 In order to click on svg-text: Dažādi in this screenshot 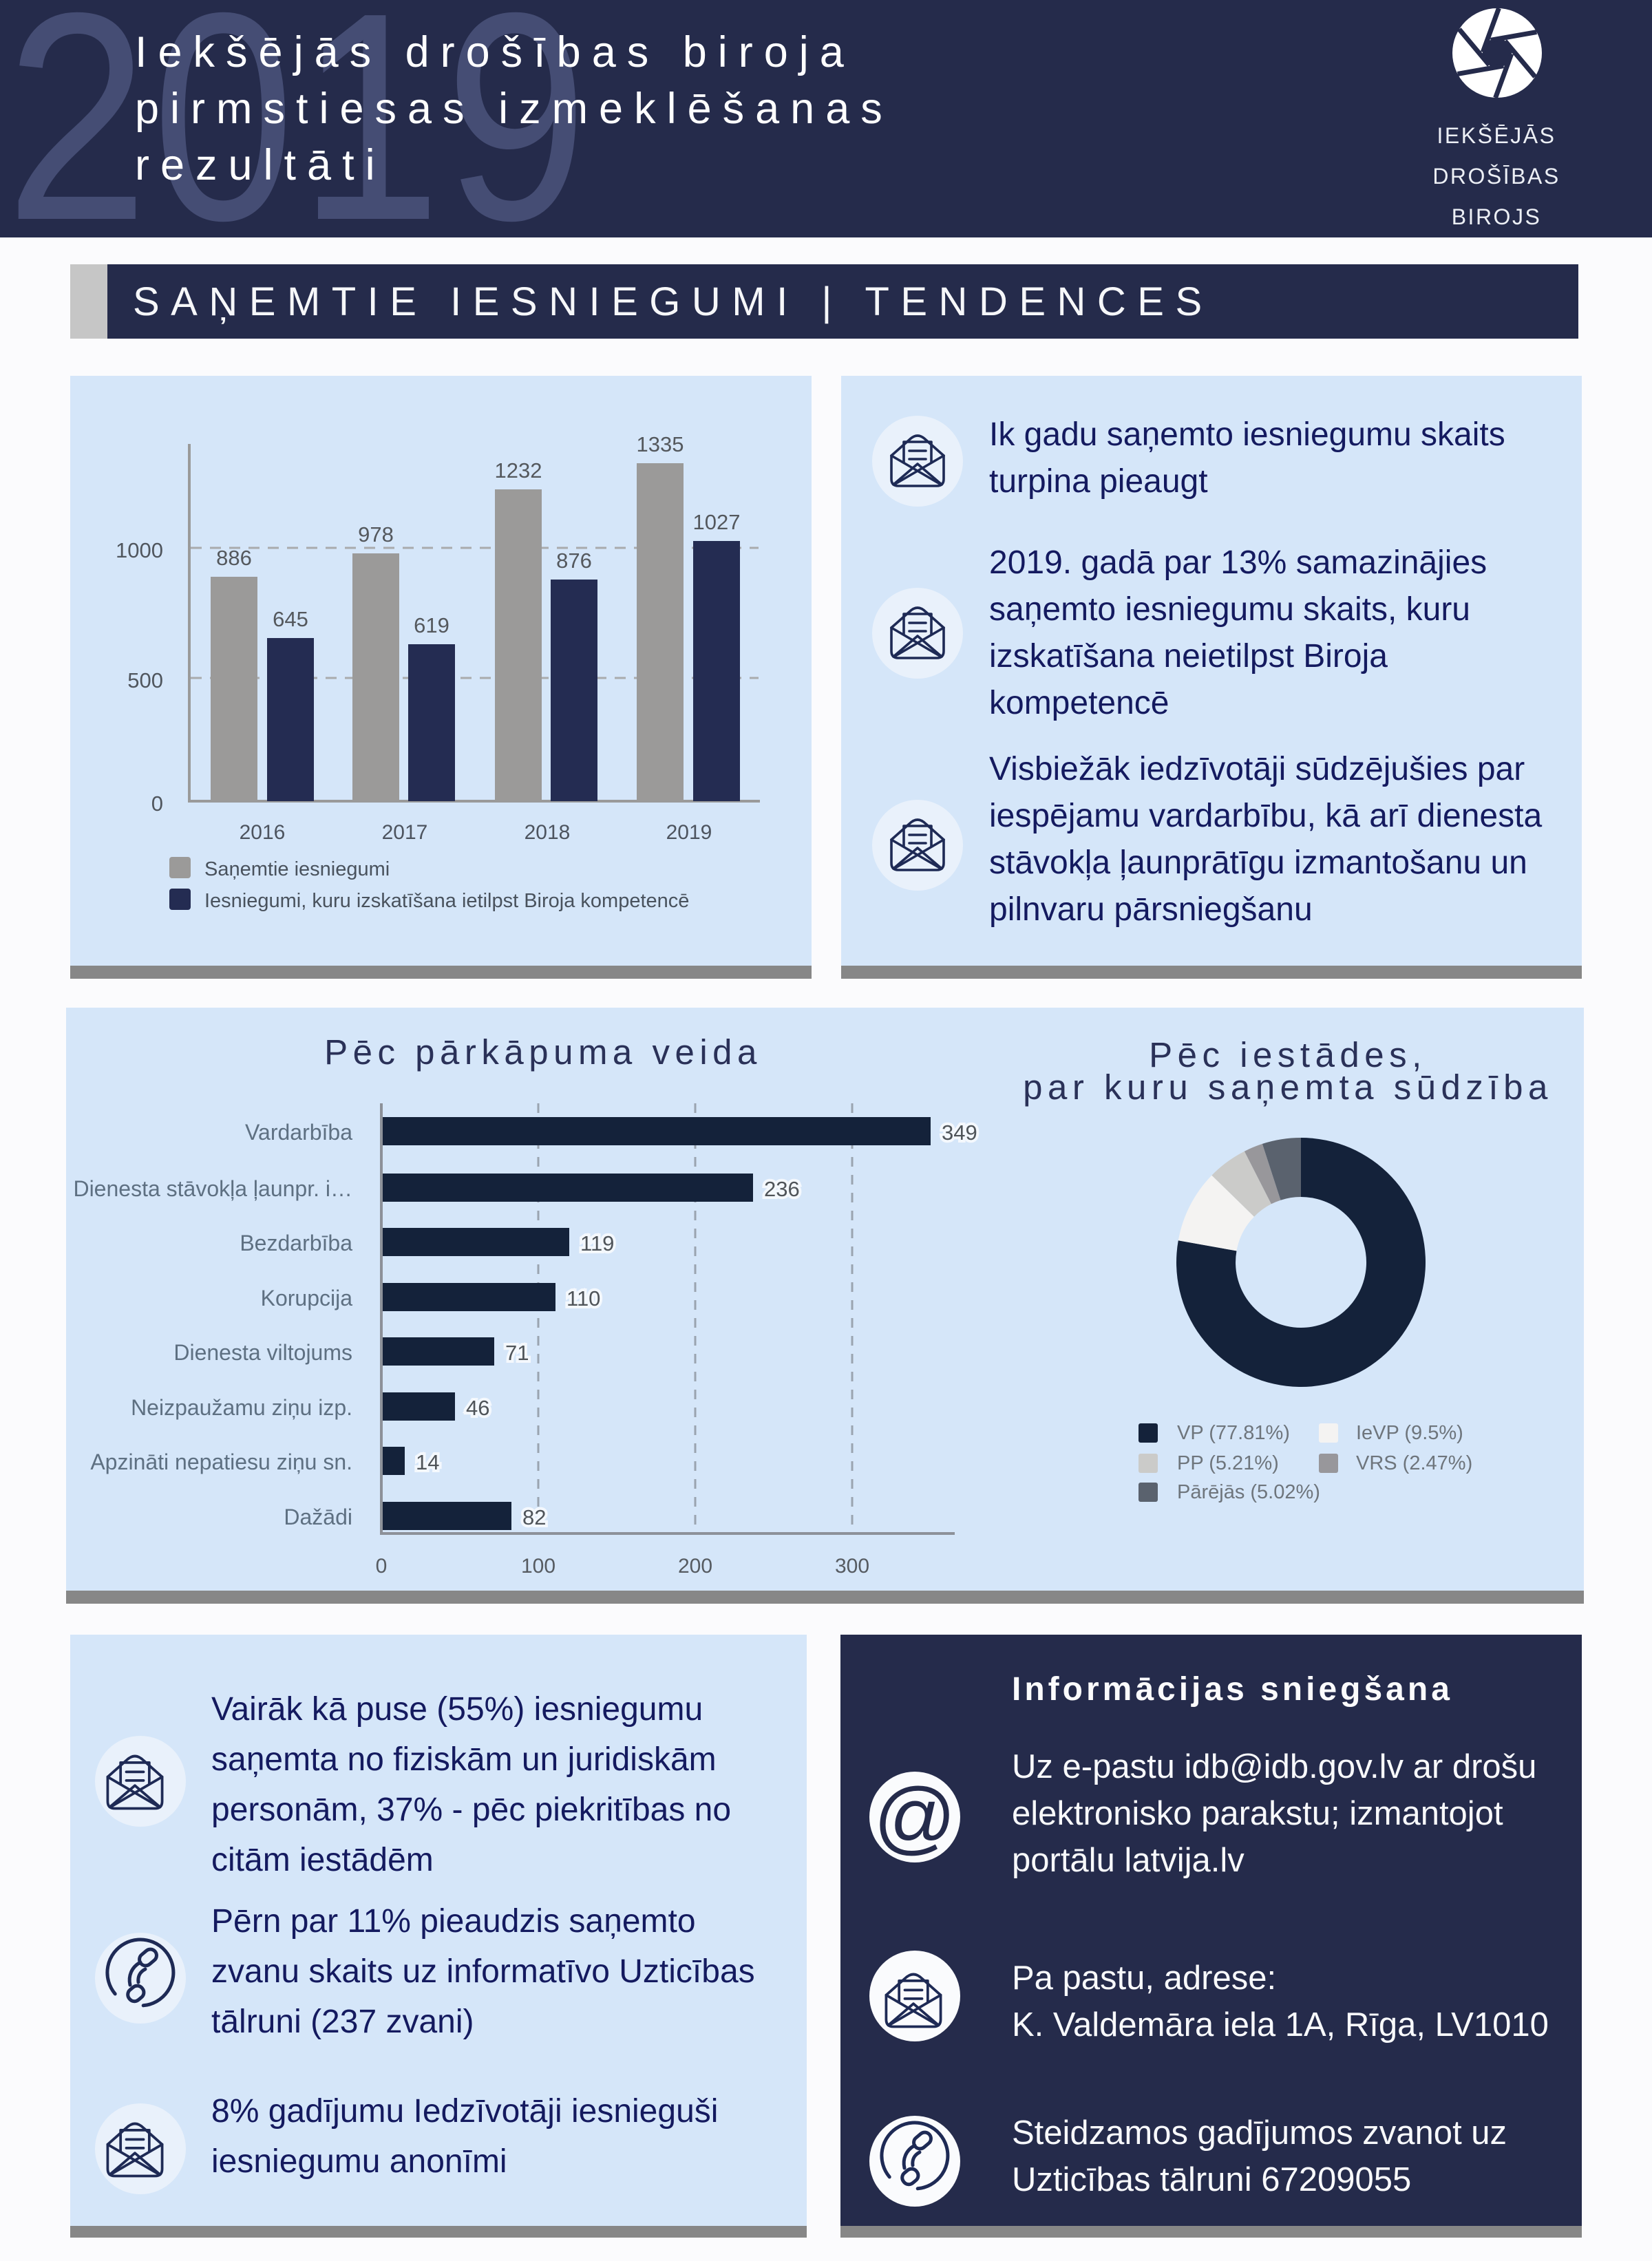, I will do `click(318, 1517)`.